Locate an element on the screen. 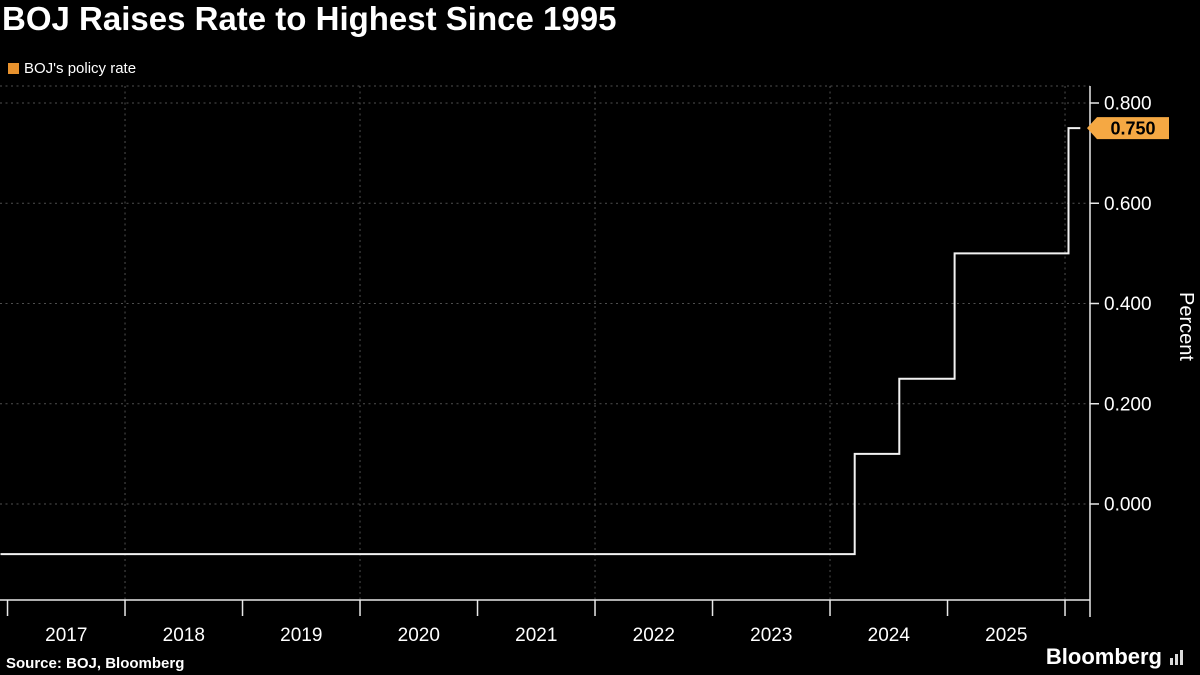 The image size is (1200, 675). y-axis-label: 0.200 is located at coordinates (1128, 404).